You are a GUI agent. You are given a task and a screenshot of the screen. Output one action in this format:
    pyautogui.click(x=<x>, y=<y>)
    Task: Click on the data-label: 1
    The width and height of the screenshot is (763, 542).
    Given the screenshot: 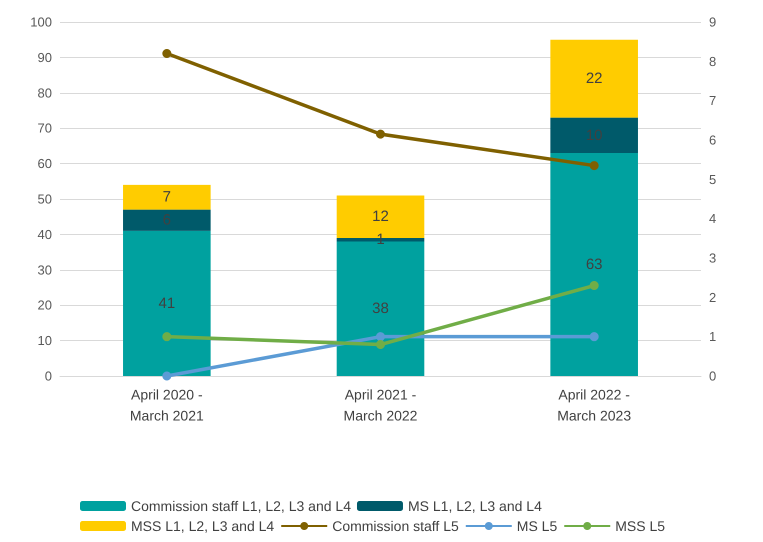 What is the action you would take?
    pyautogui.click(x=380, y=239)
    